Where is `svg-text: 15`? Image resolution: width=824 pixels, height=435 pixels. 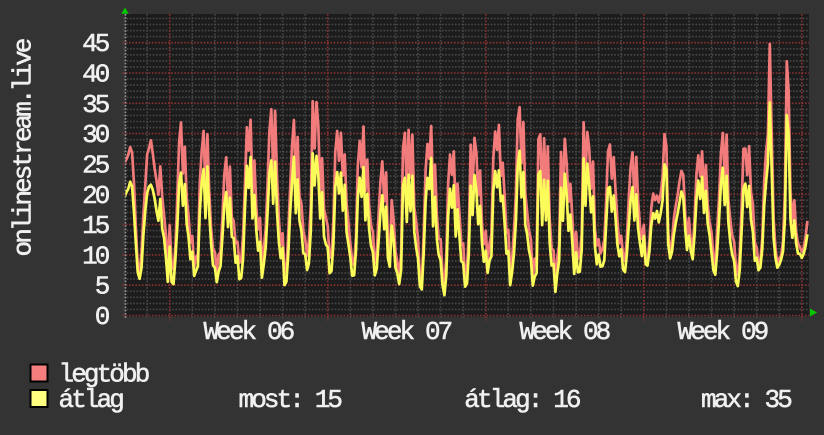 svg-text: 15 is located at coordinates (95, 226).